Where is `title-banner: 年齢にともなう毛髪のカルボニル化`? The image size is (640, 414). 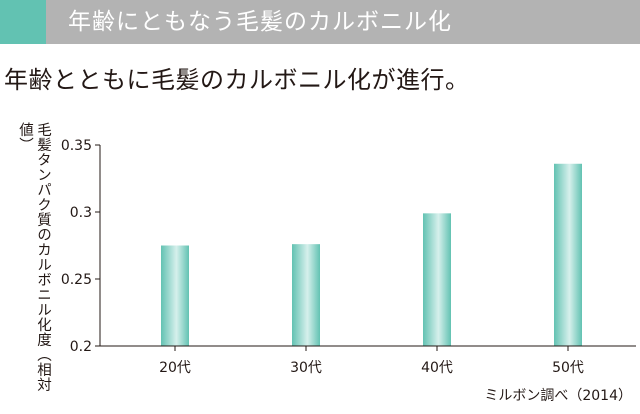
title-banner: 年齢にともなう毛髪のカルボニル化 is located at coordinates (320, 22).